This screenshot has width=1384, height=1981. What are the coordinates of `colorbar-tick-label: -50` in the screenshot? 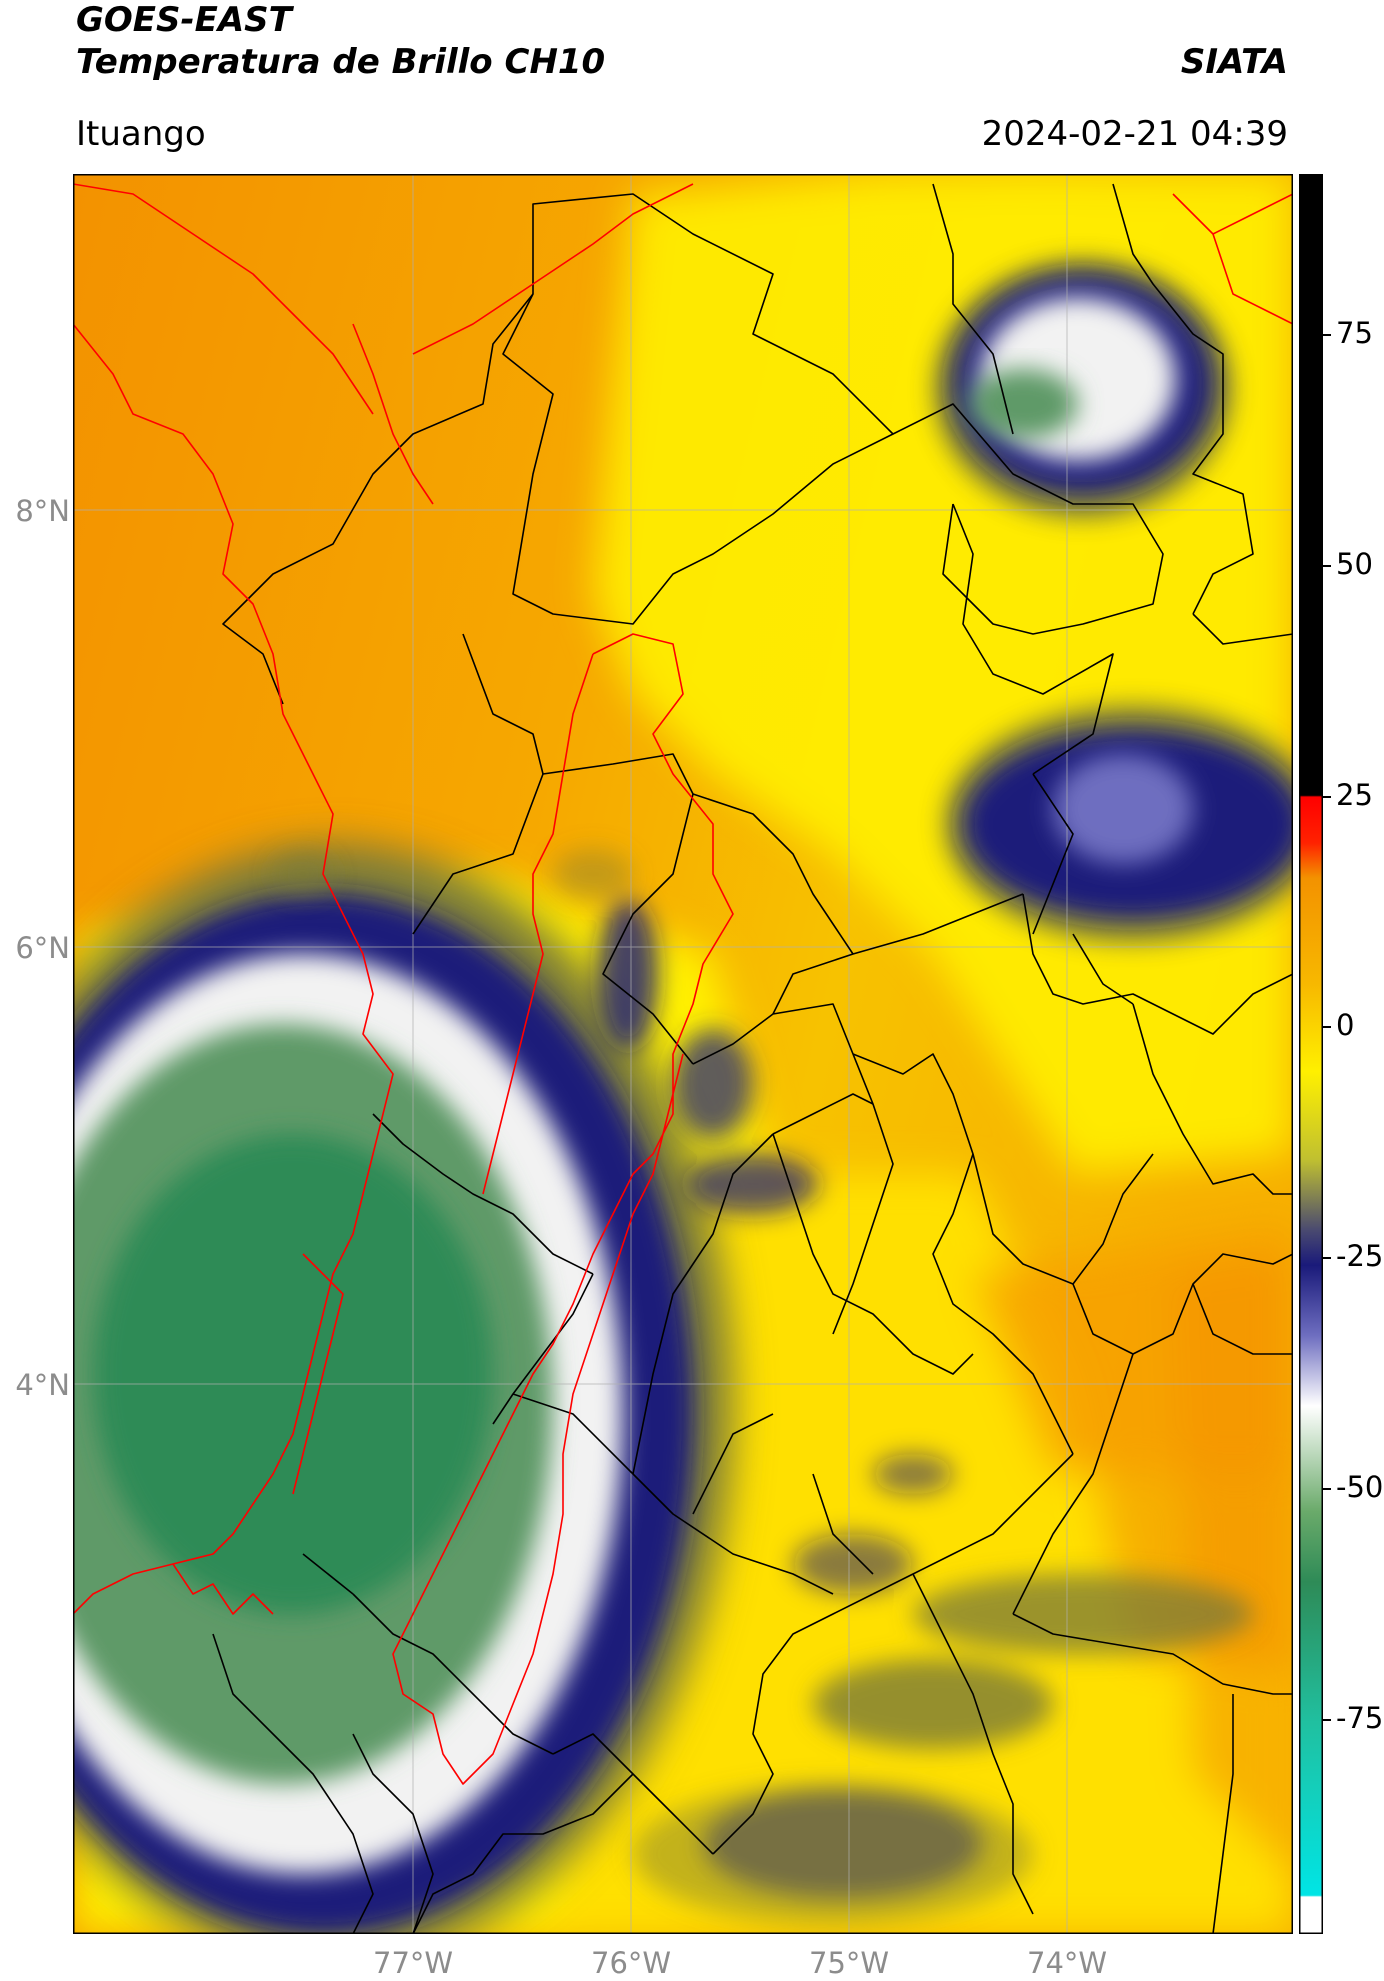 It's located at (1360, 1487).